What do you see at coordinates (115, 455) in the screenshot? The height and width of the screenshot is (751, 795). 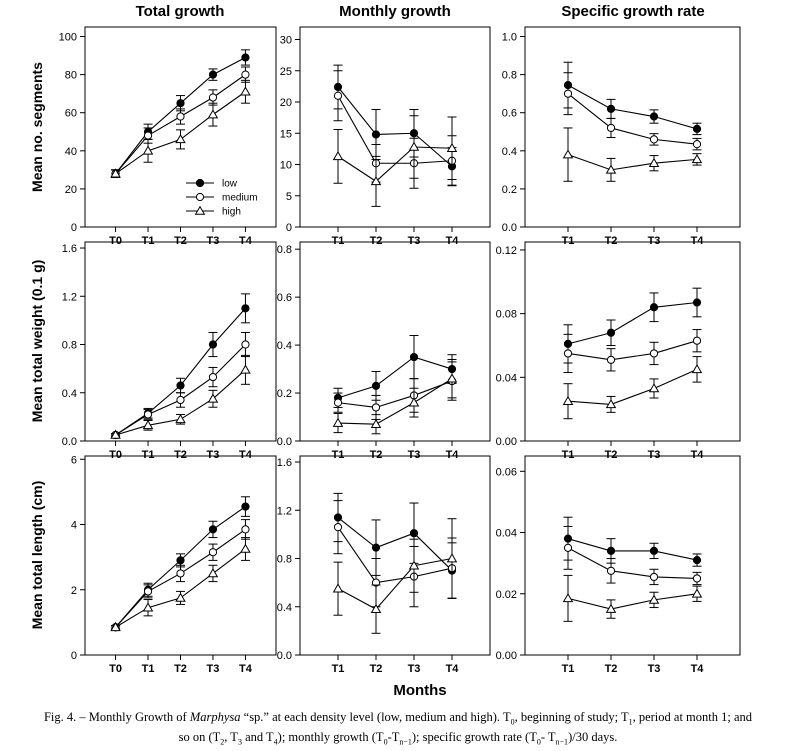 I see `x-tick-label: T0` at bounding box center [115, 455].